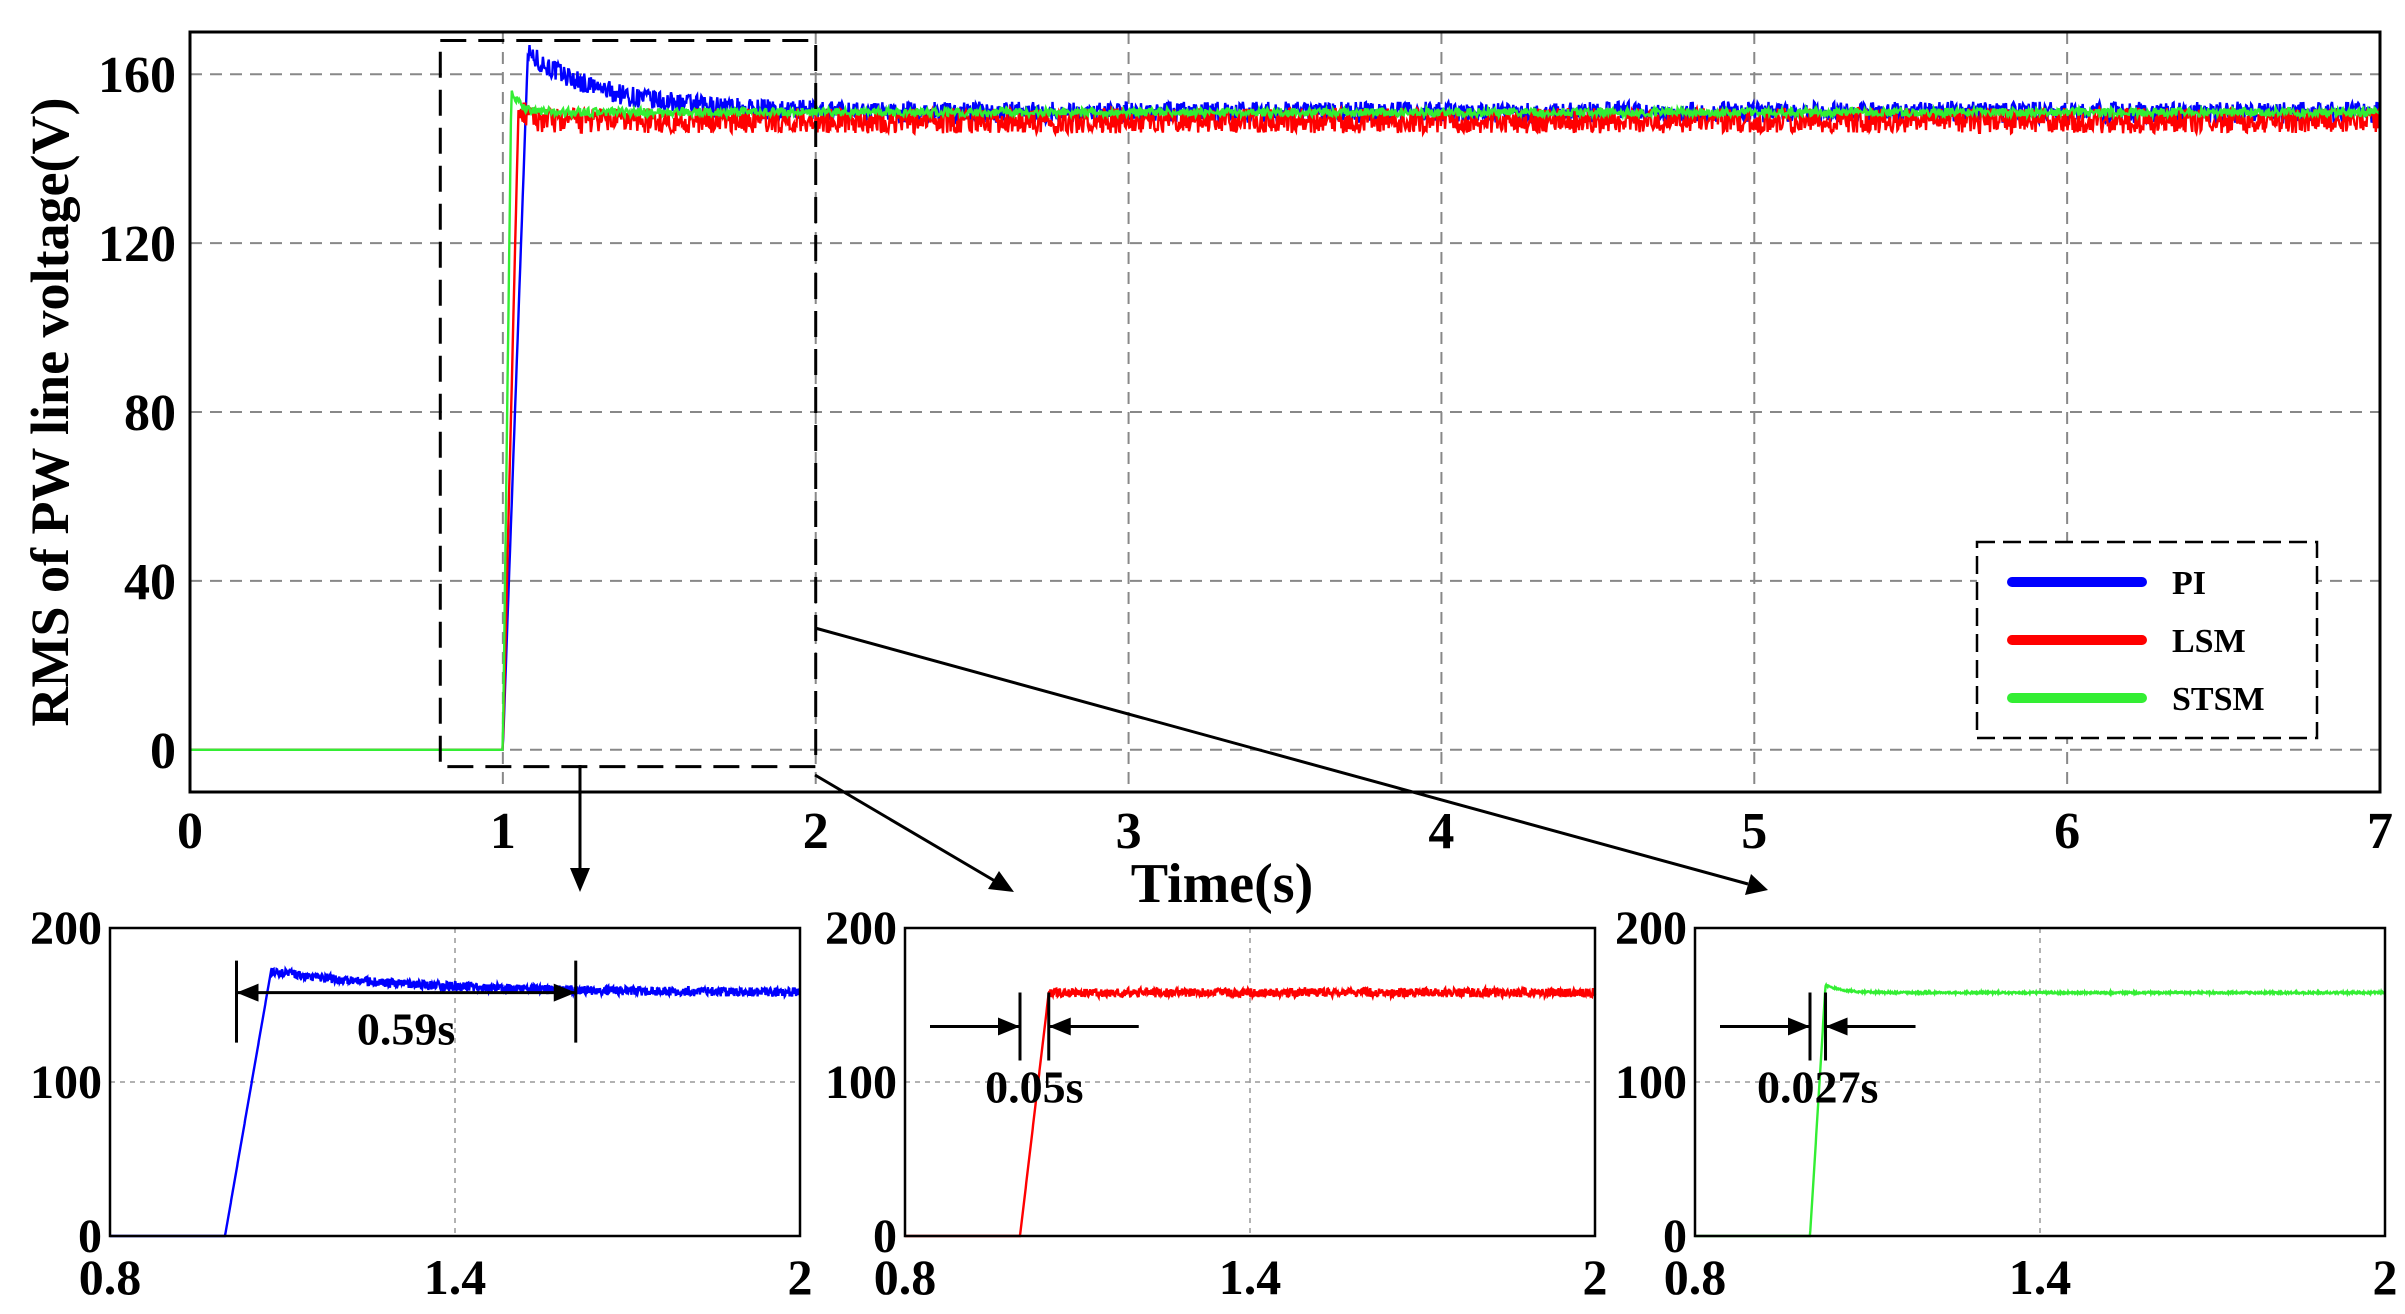 This screenshot has height=1314, width=2405. I want to click on legend-label-lsm: LSM, so click(2209, 641).